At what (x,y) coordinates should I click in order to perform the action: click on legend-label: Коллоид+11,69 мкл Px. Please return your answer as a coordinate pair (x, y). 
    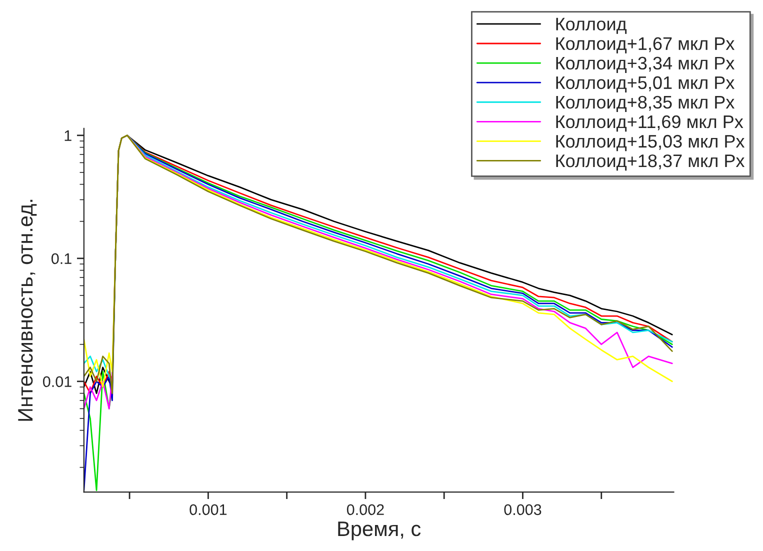
    Looking at the image, I should click on (650, 123).